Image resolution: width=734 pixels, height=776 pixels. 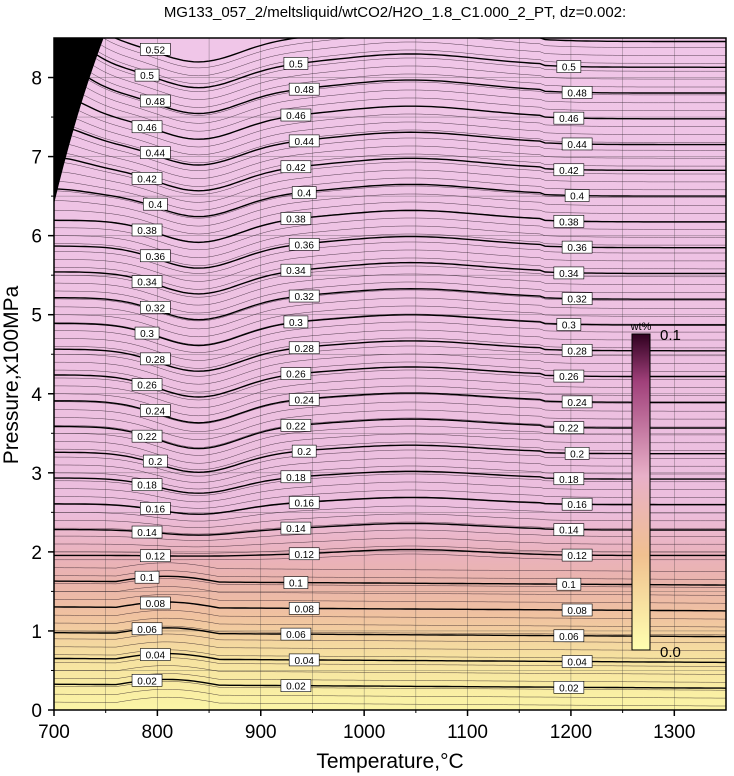 I want to click on y-tick-label: 8, so click(x=36, y=79).